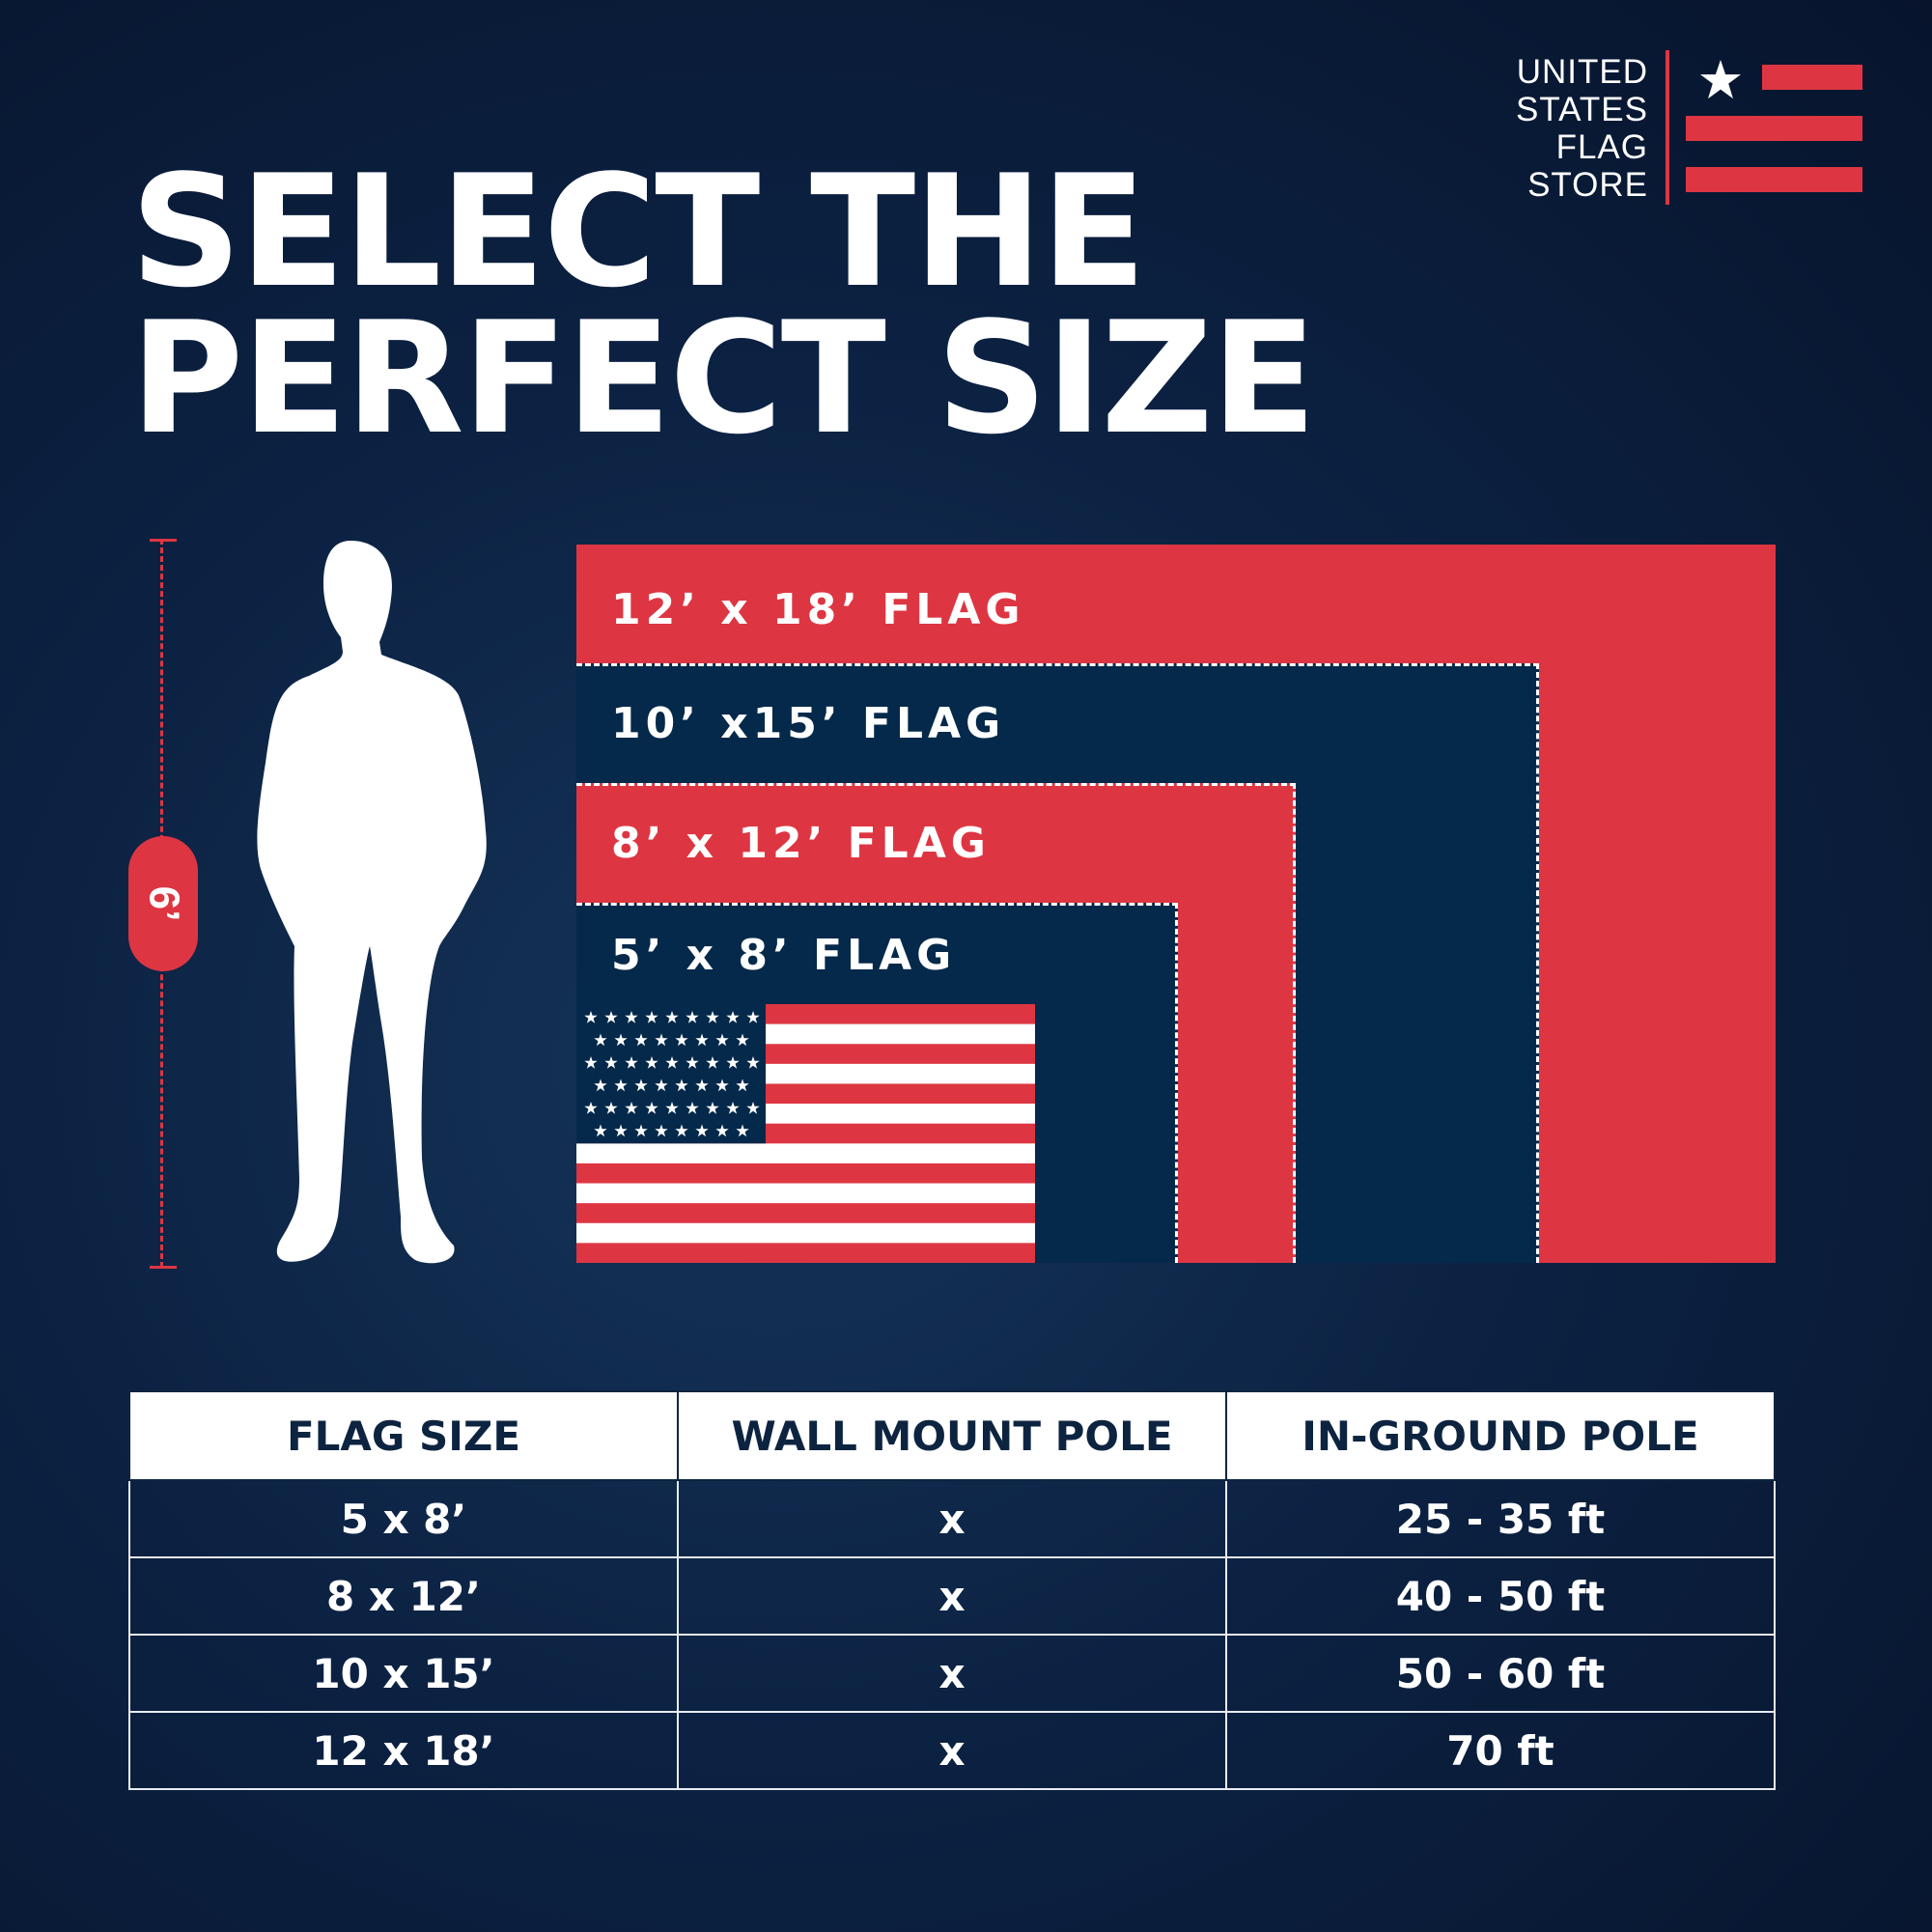  I want to click on logo-line: FLAG, so click(1602, 147).